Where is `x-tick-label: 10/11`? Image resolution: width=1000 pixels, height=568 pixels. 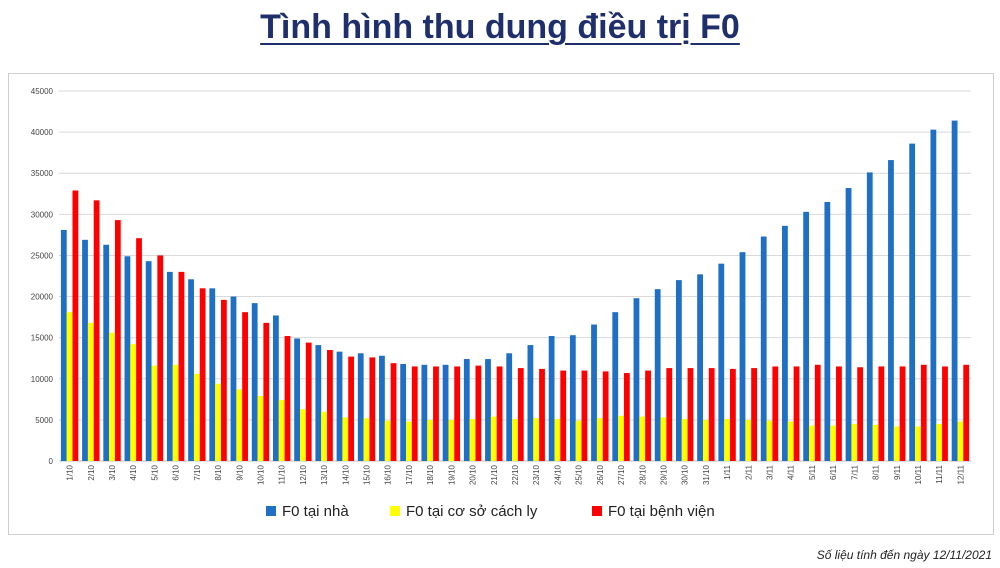 x-tick-label: 10/11 is located at coordinates (918, 474).